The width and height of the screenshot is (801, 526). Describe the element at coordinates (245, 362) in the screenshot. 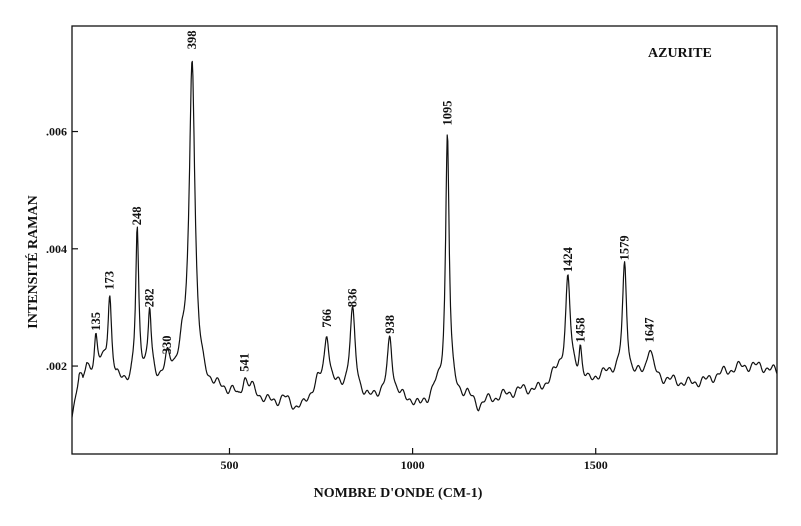

I see `peak-label: 541` at that location.